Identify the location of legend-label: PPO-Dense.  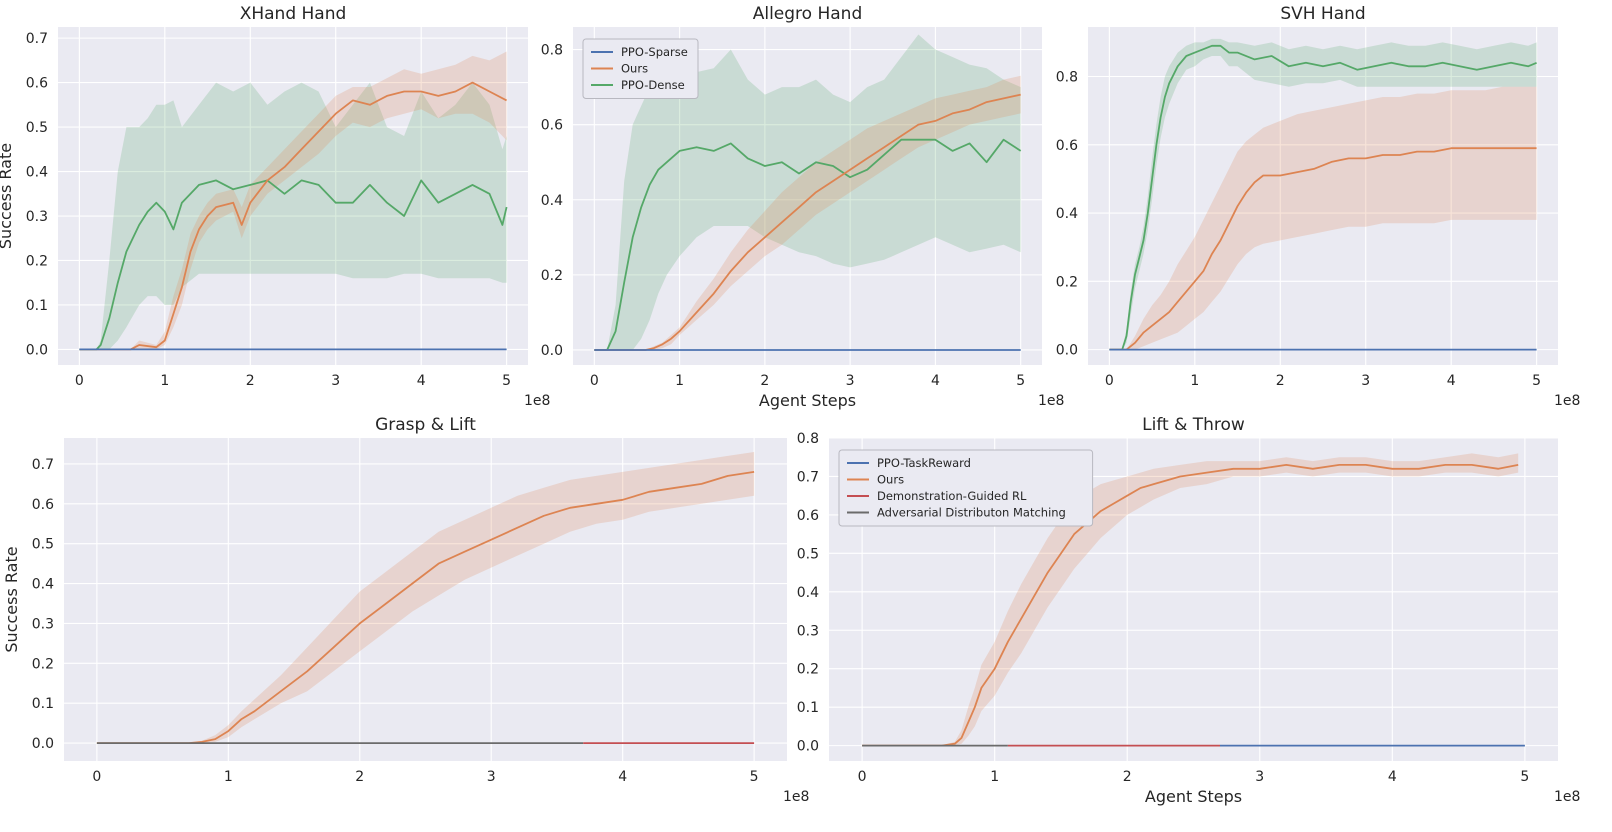
(653, 85).